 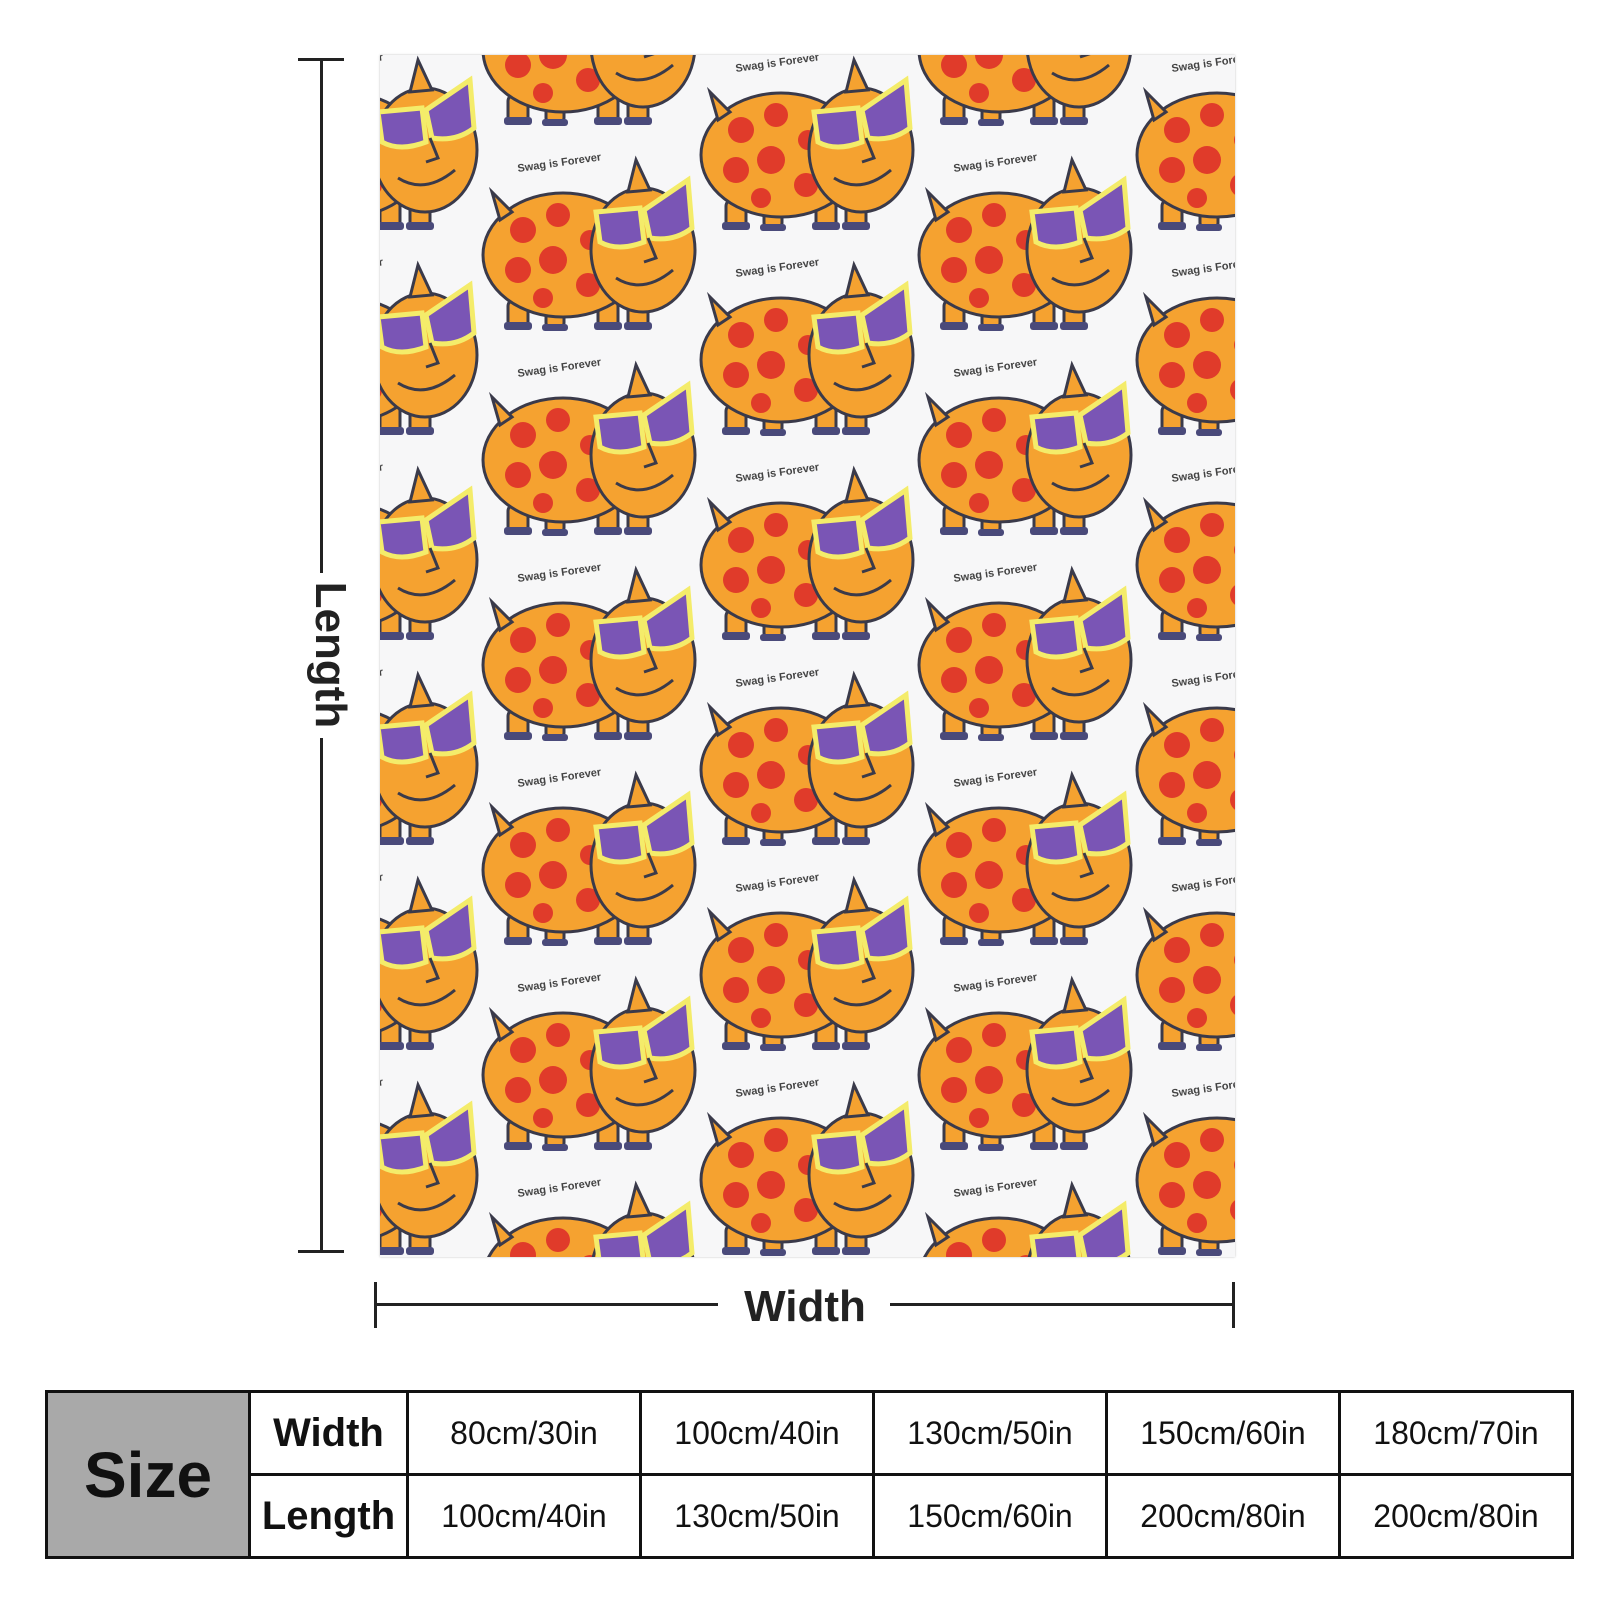 I want to click on size-header: Size, so click(x=148, y=1474).